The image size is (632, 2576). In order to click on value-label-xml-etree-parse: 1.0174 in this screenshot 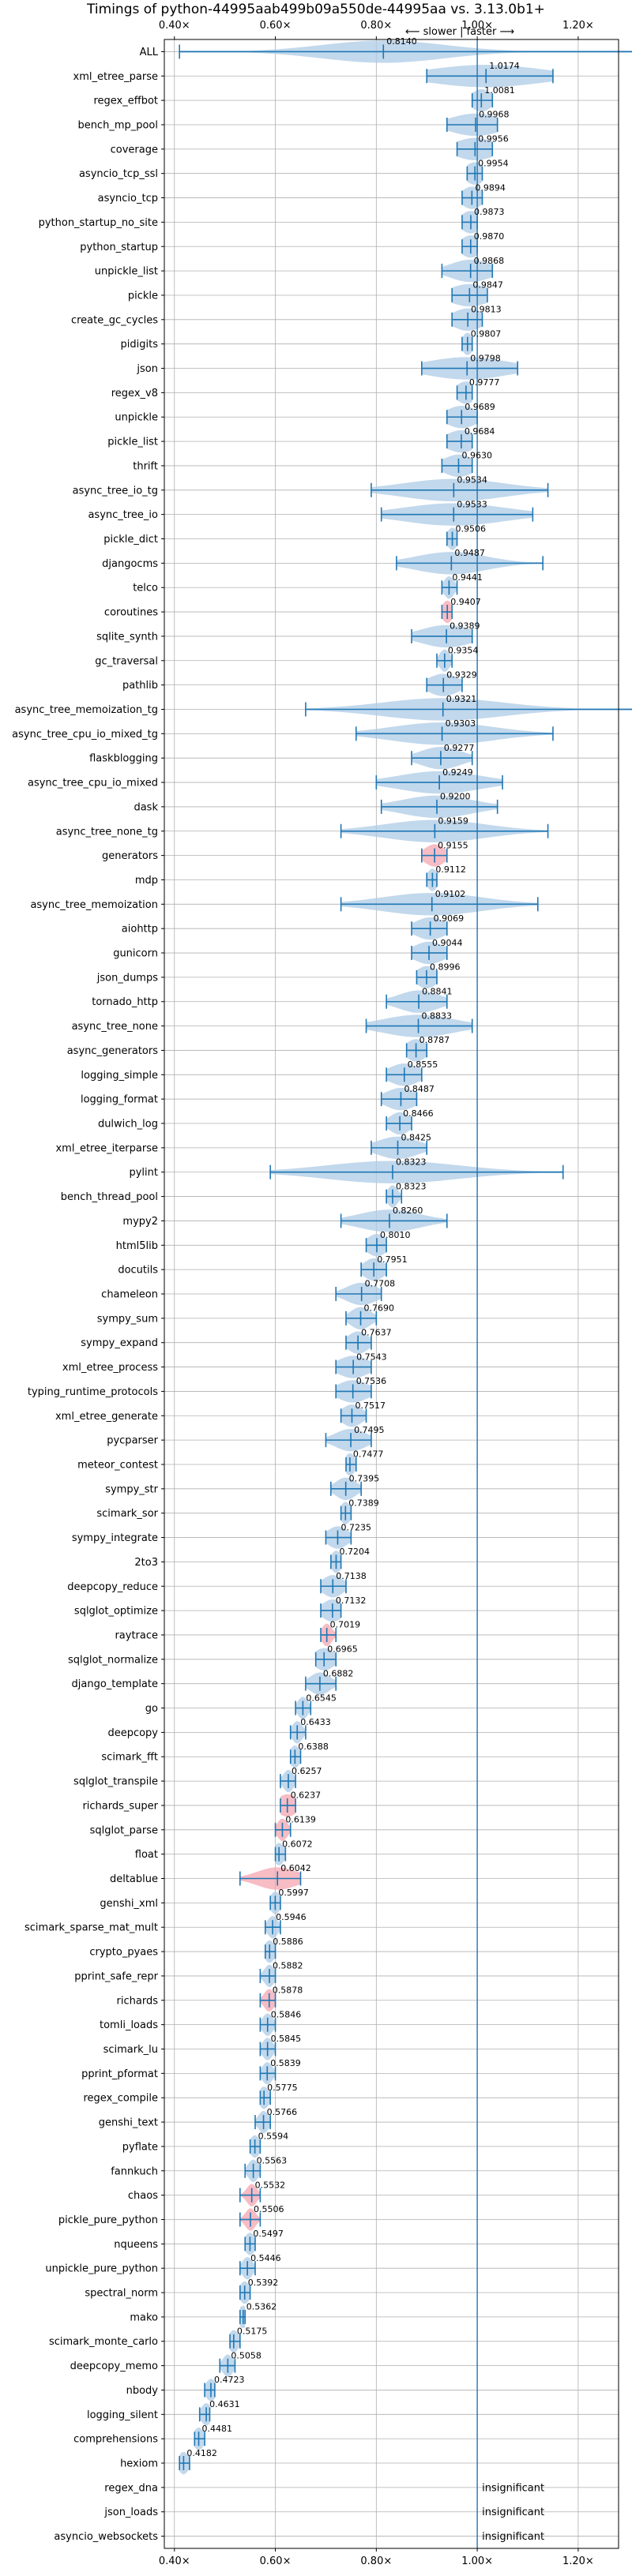, I will do `click(505, 66)`.